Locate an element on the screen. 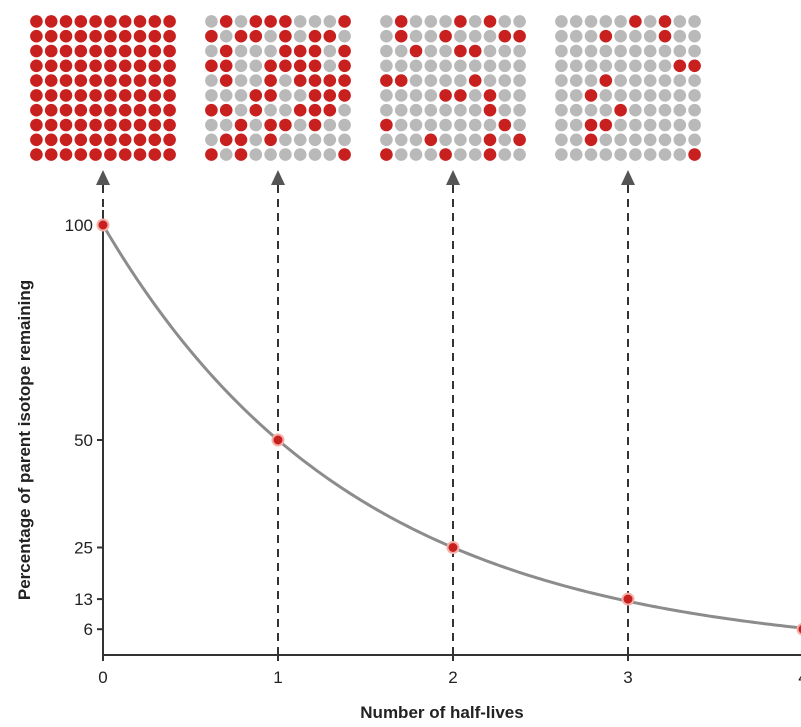 This screenshot has height=727, width=801. data-point is located at coordinates (453, 547).